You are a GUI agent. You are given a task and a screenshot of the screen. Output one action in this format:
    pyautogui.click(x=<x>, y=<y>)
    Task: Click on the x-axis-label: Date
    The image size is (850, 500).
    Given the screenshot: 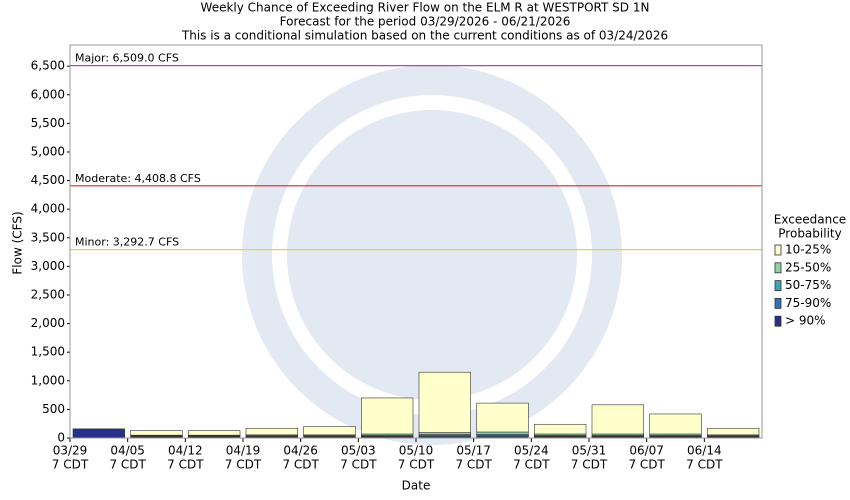 What is the action you would take?
    pyautogui.click(x=416, y=486)
    